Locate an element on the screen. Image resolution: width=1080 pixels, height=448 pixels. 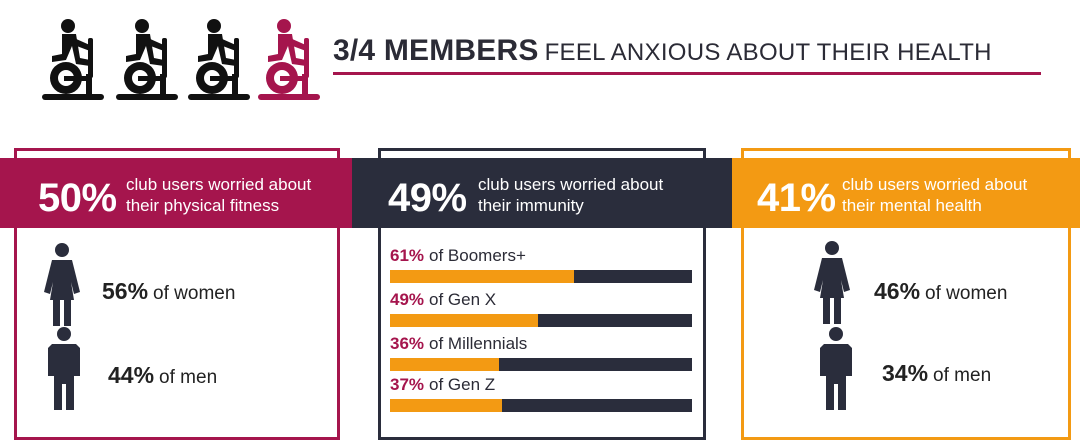
generation-row: 36% of Millennials is located at coordinates (541, 352).